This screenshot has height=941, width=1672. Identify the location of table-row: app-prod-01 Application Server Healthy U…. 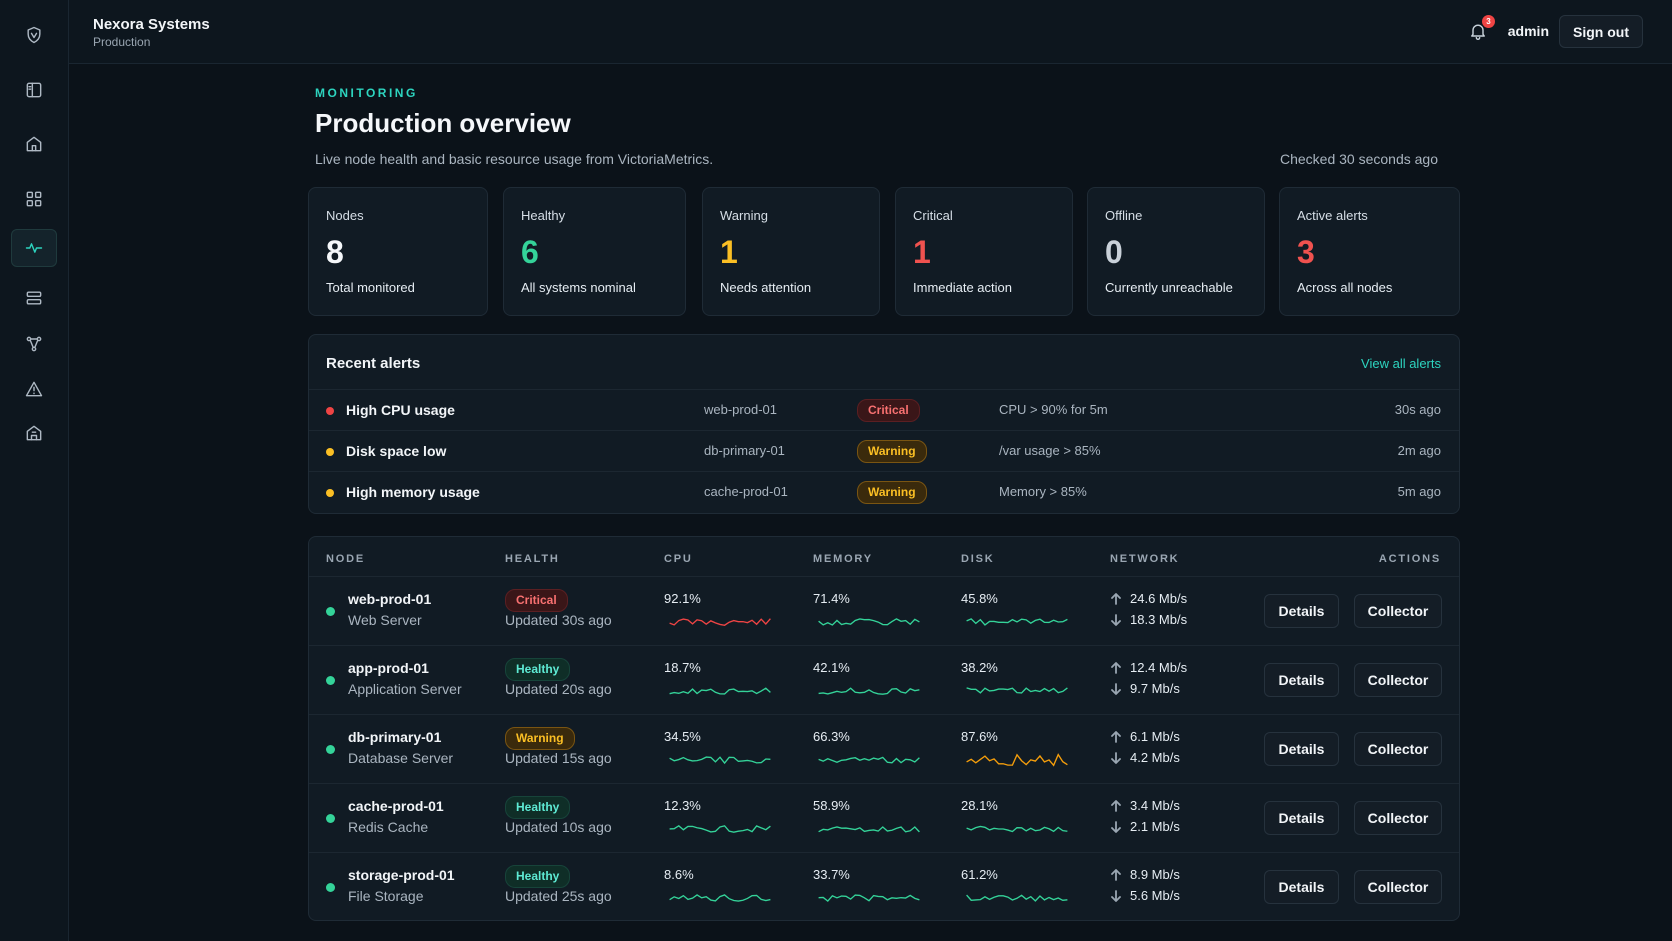
(884, 679).